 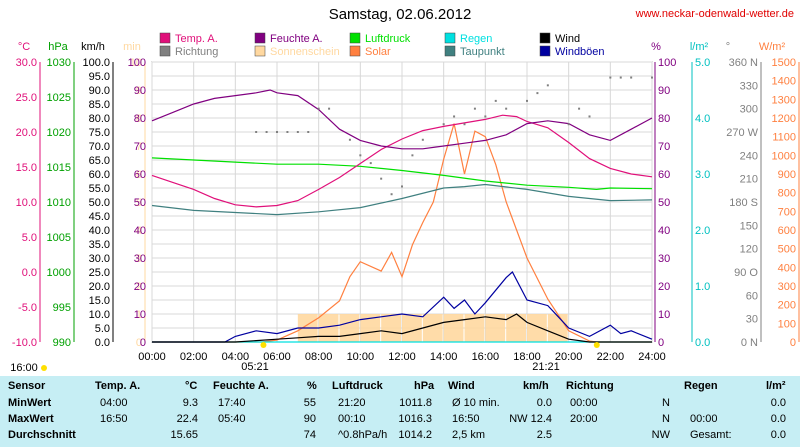 I want to click on axis-wind-tick: 10.0, so click(x=99, y=315).